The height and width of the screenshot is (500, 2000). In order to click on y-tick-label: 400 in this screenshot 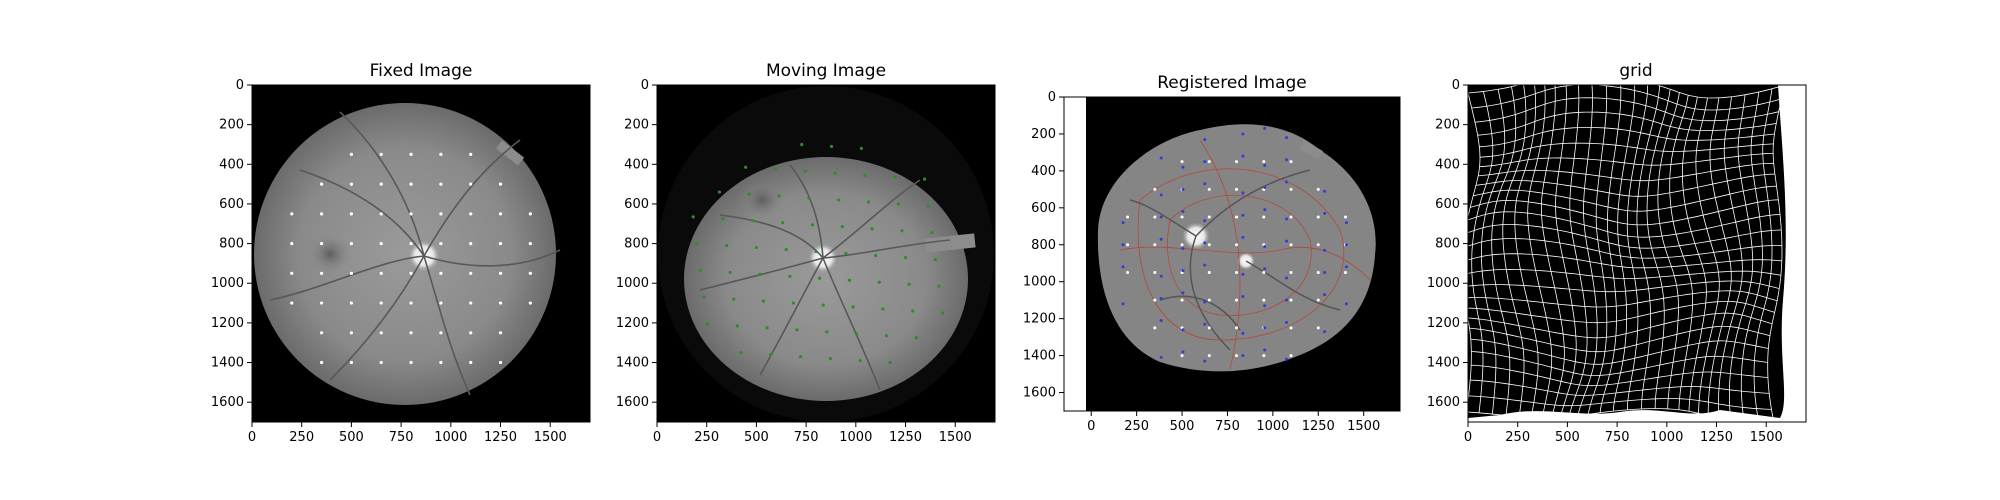, I will do `click(1447, 164)`.